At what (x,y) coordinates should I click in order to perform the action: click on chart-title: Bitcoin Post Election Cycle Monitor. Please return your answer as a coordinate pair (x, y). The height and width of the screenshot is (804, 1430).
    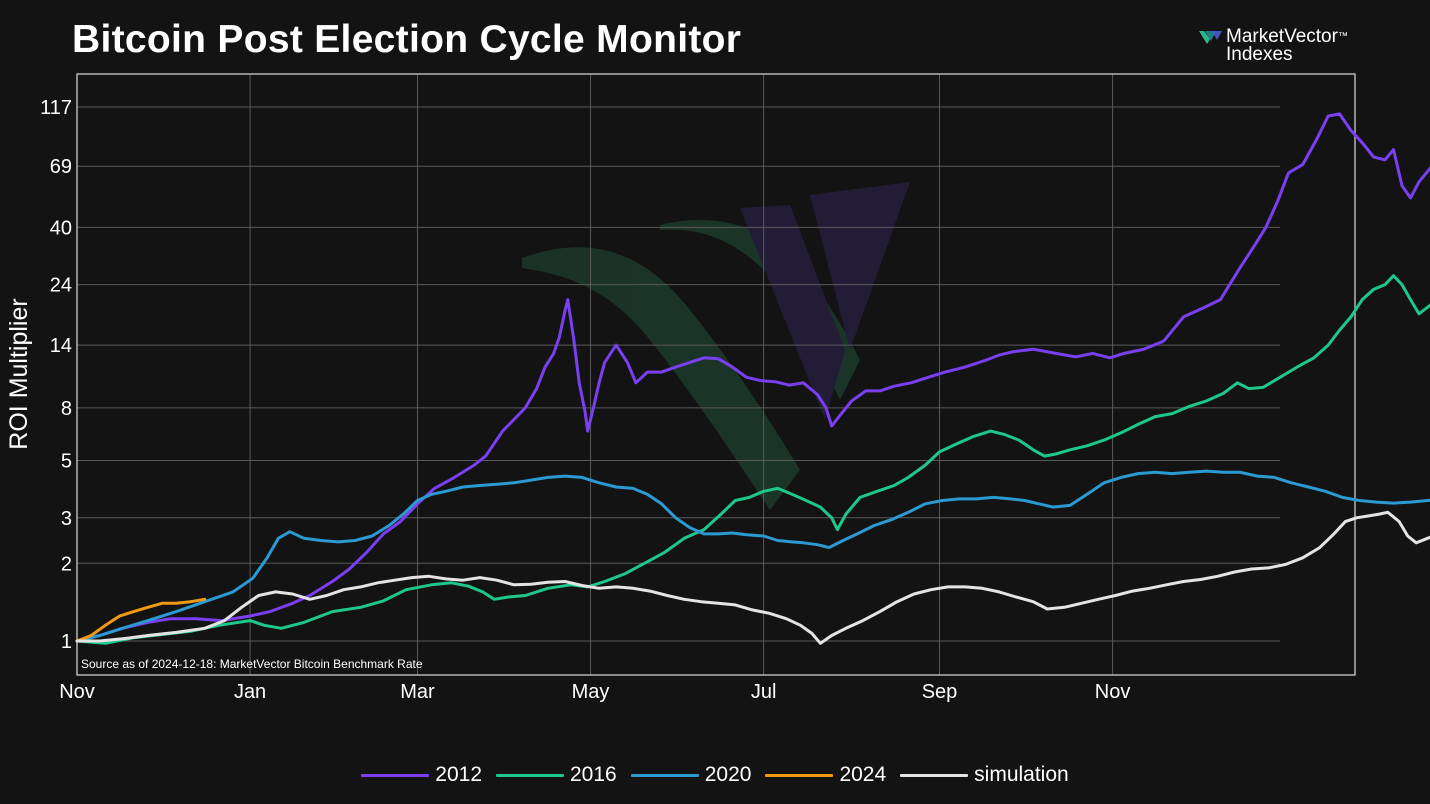
    Looking at the image, I should click on (407, 39).